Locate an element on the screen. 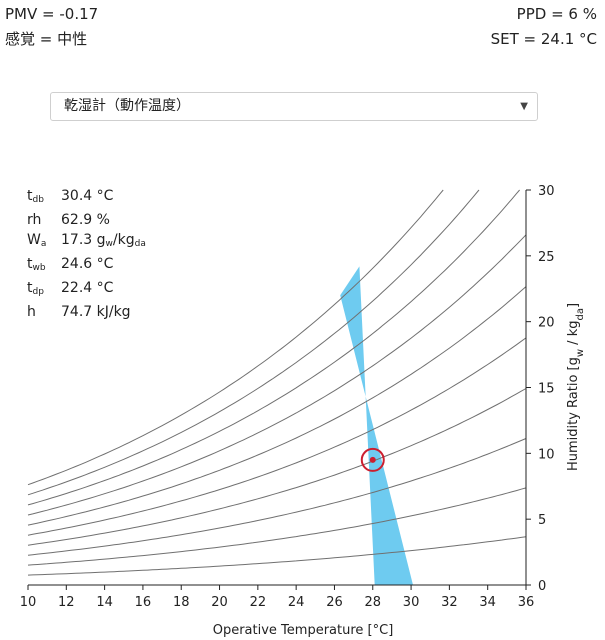 This screenshot has width=605, height=640. readout-label-sub: a is located at coordinates (43, 244).